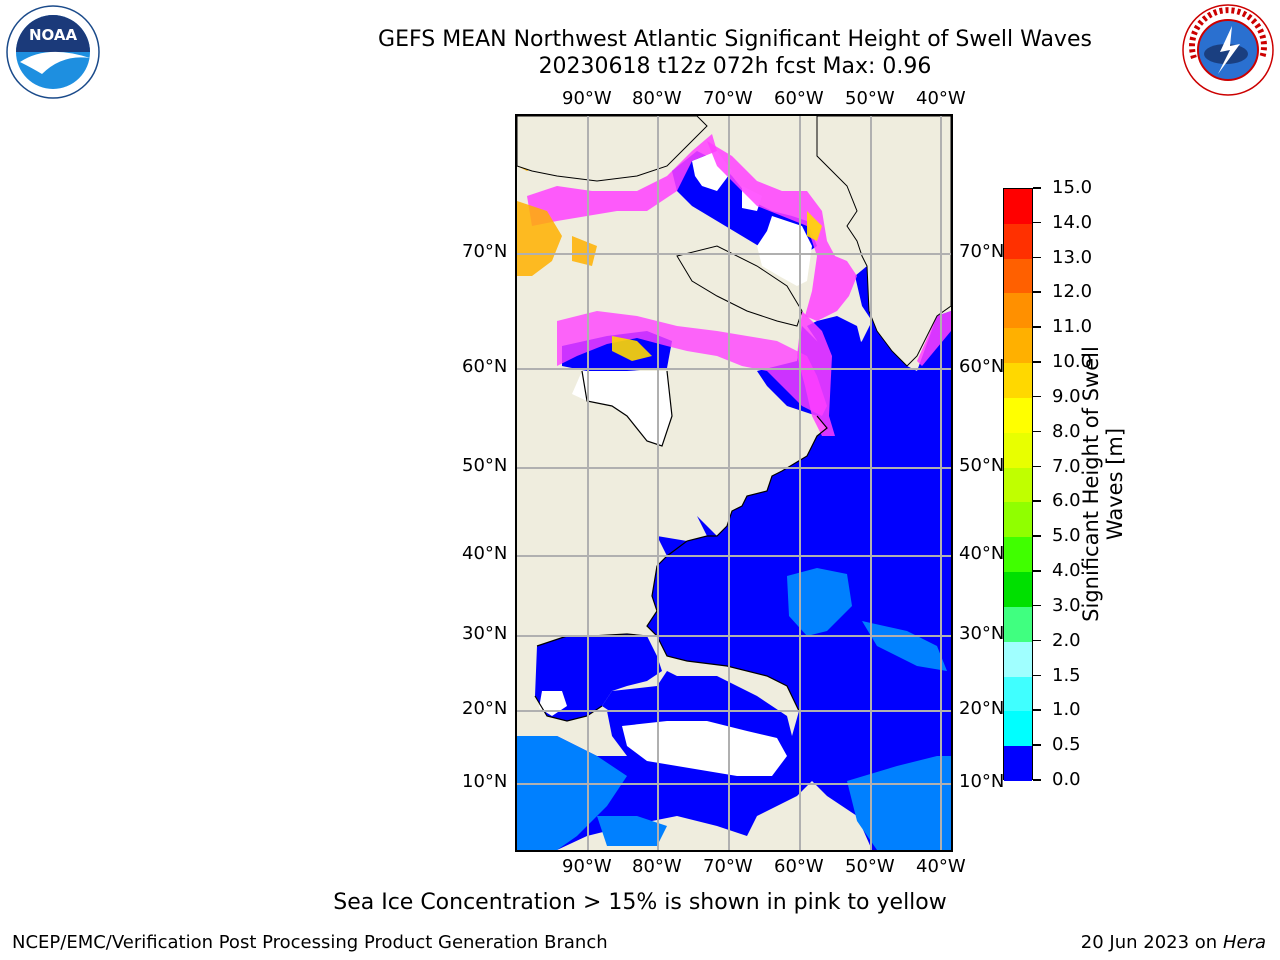 The height and width of the screenshot is (960, 1280). I want to click on lat-tick-left: 10°N, so click(485, 781).